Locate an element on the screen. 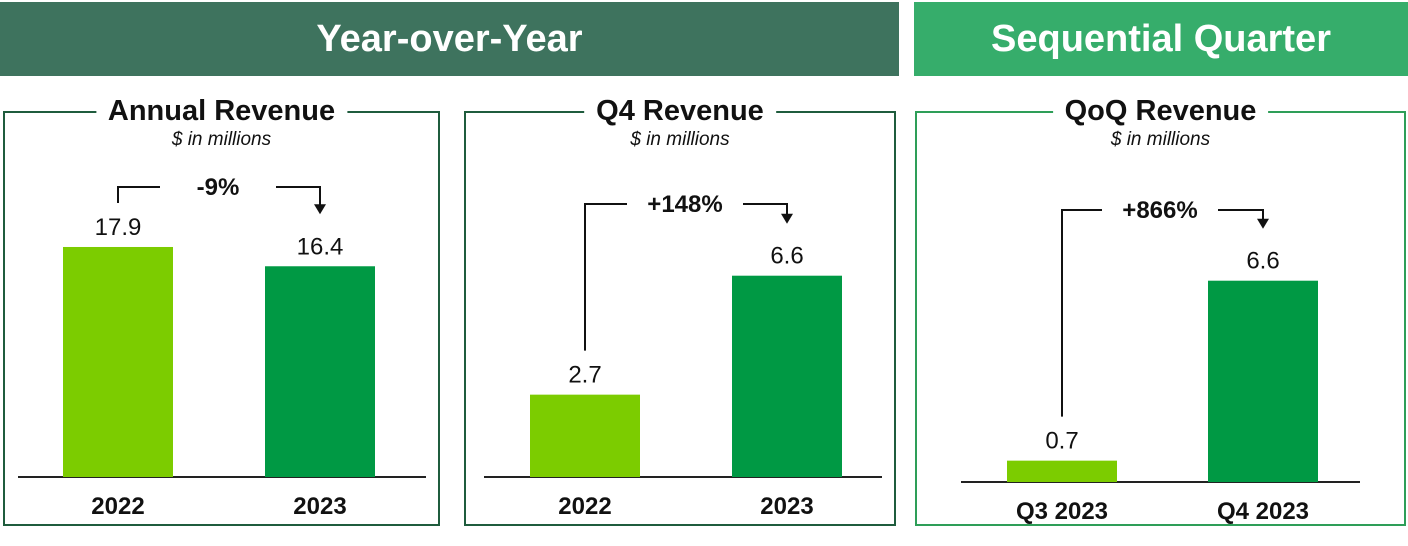  sequential-quarter-header: Sequential Quarter is located at coordinates (1161, 39).